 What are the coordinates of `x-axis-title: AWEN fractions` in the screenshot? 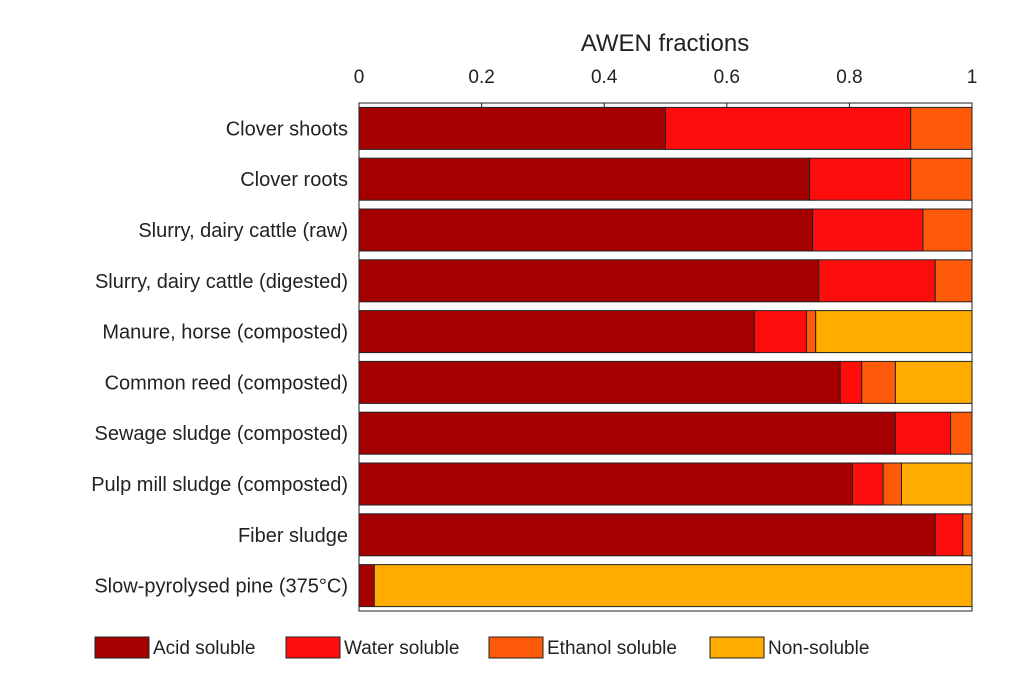 It's located at (665, 43).